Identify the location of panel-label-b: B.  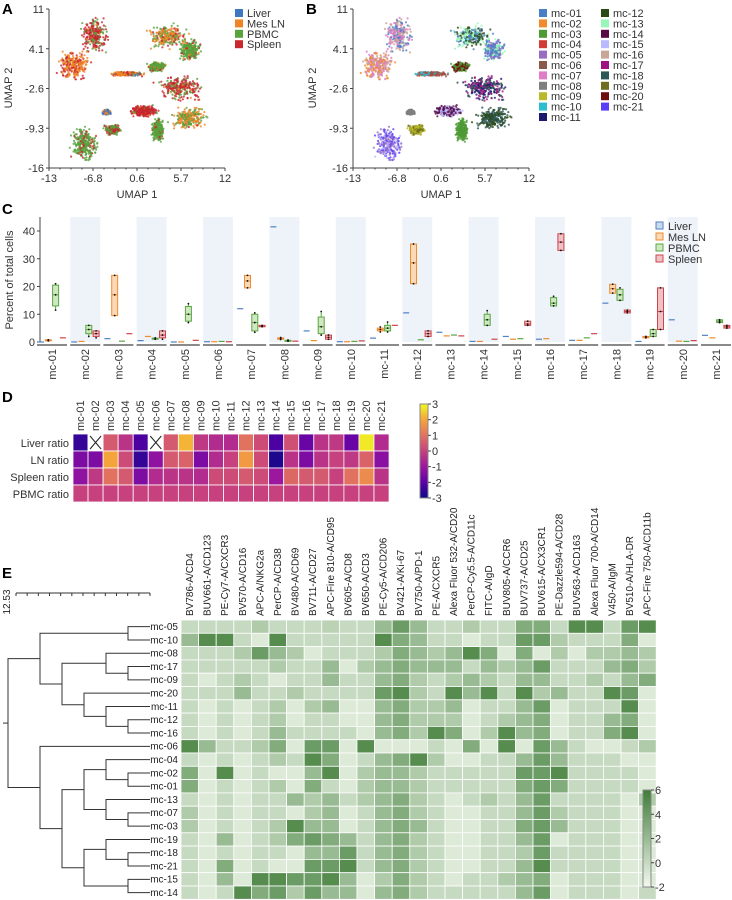
(311, 9).